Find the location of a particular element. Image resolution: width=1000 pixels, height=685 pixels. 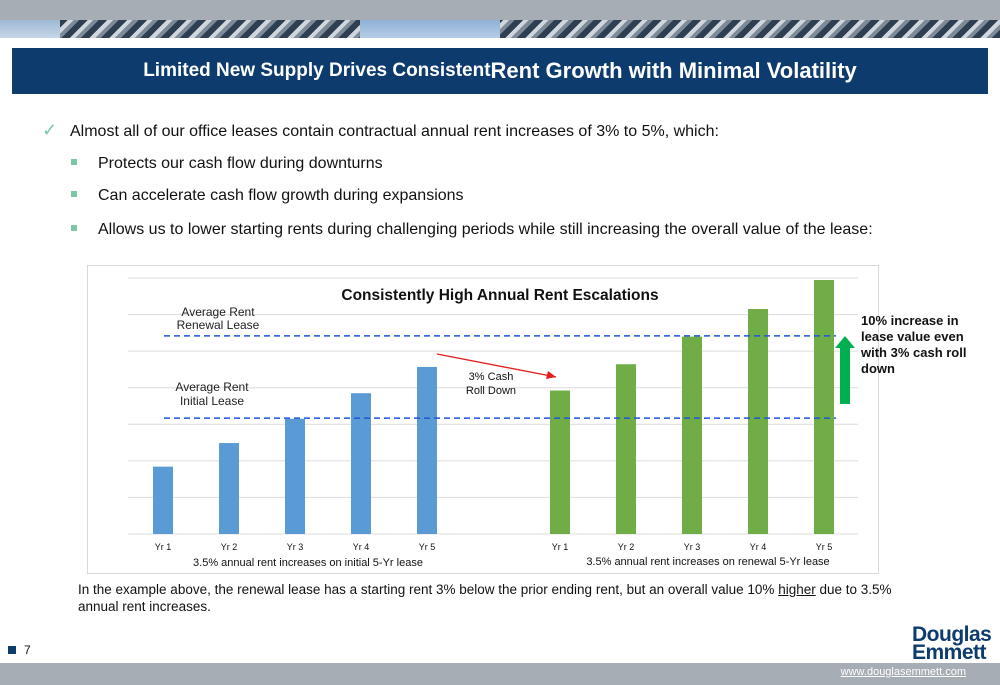

header-sky-left is located at coordinates (30, 29).